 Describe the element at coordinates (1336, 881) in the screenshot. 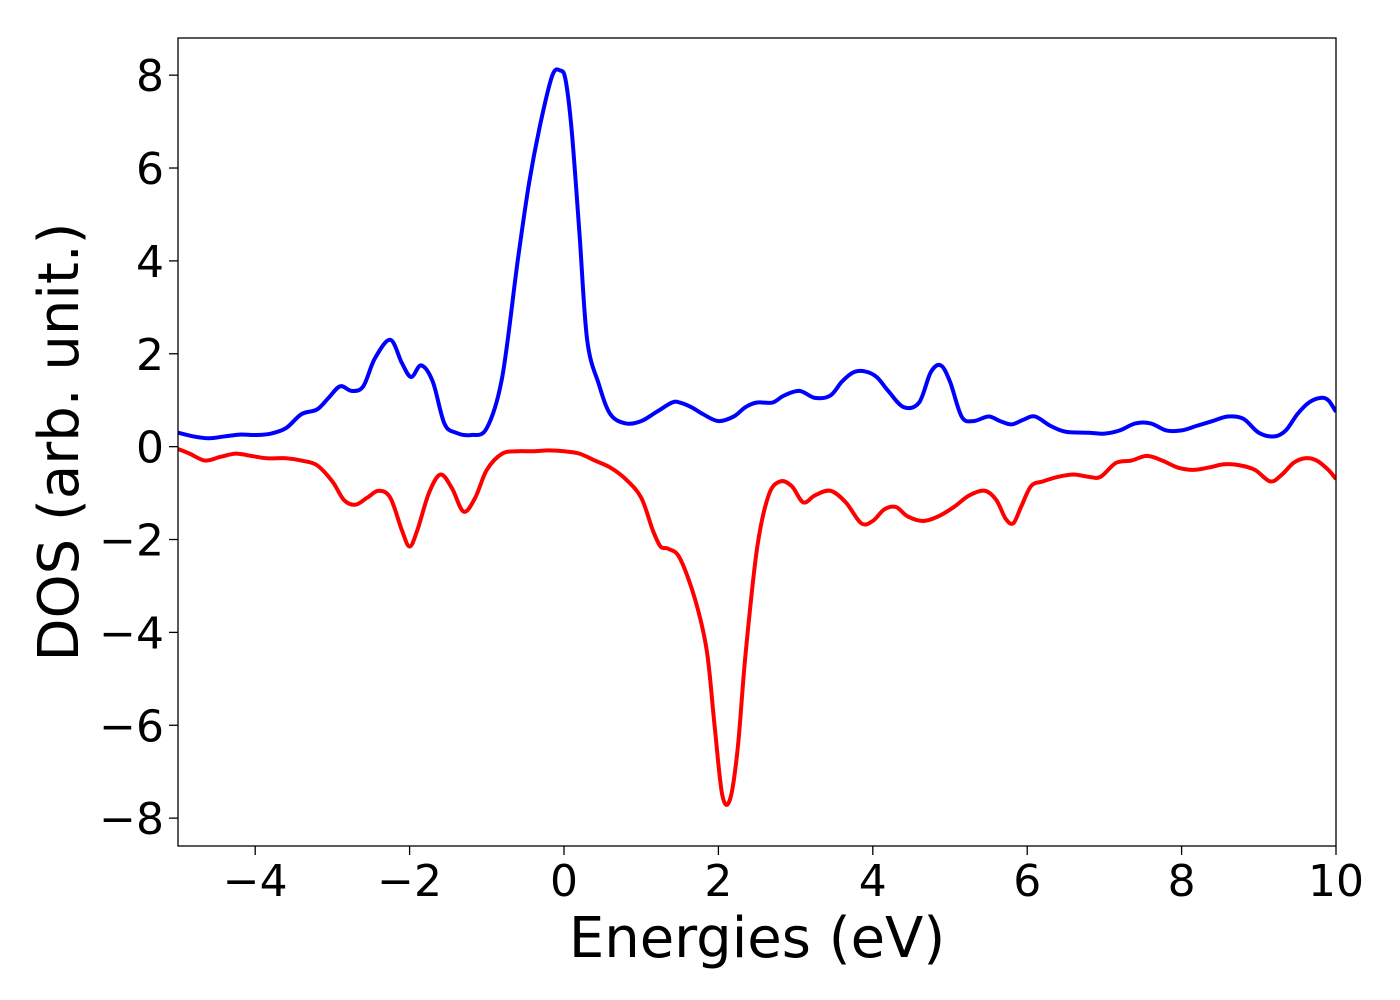

I see `x-tick-label: 10` at that location.